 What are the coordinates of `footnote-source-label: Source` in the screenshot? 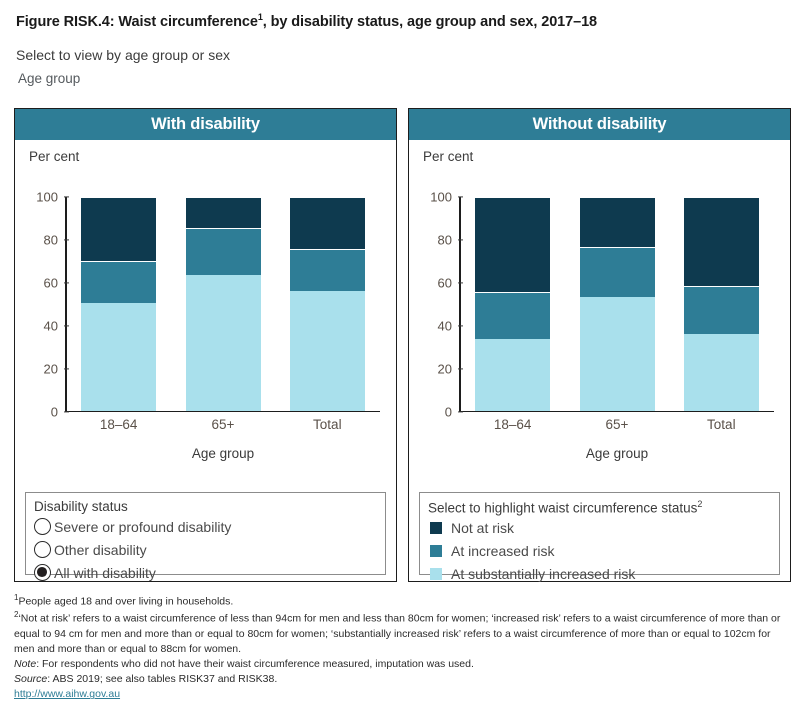 It's located at (31, 678).